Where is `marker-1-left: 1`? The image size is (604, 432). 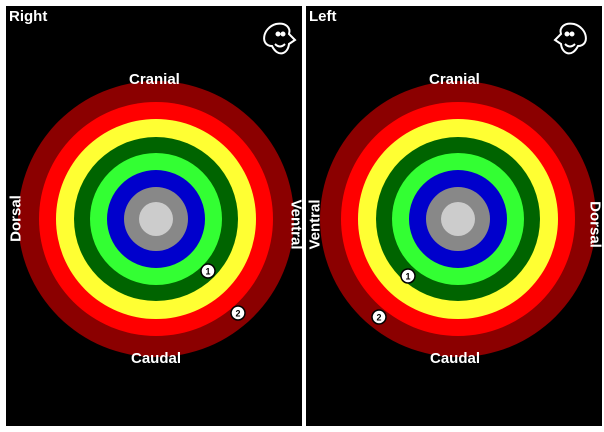
marker-1-left: 1 is located at coordinates (408, 276).